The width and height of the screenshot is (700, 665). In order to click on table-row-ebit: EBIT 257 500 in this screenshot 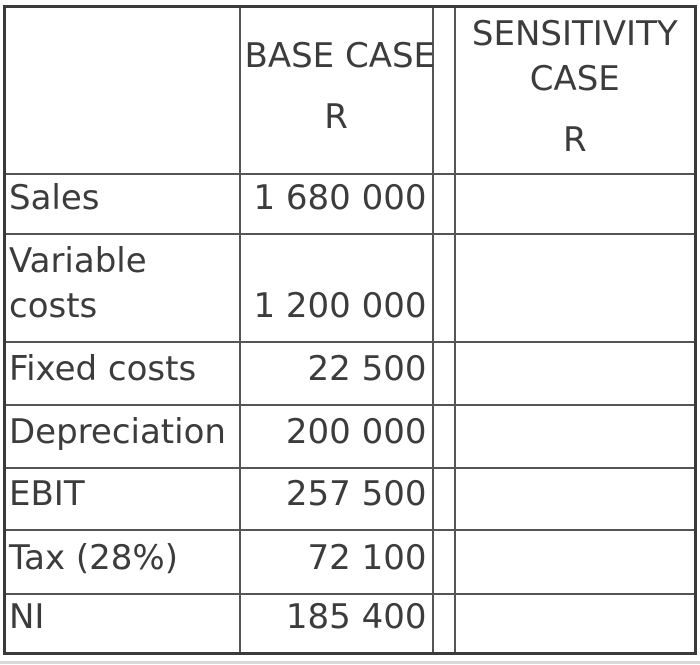, I will do `click(350, 498)`.